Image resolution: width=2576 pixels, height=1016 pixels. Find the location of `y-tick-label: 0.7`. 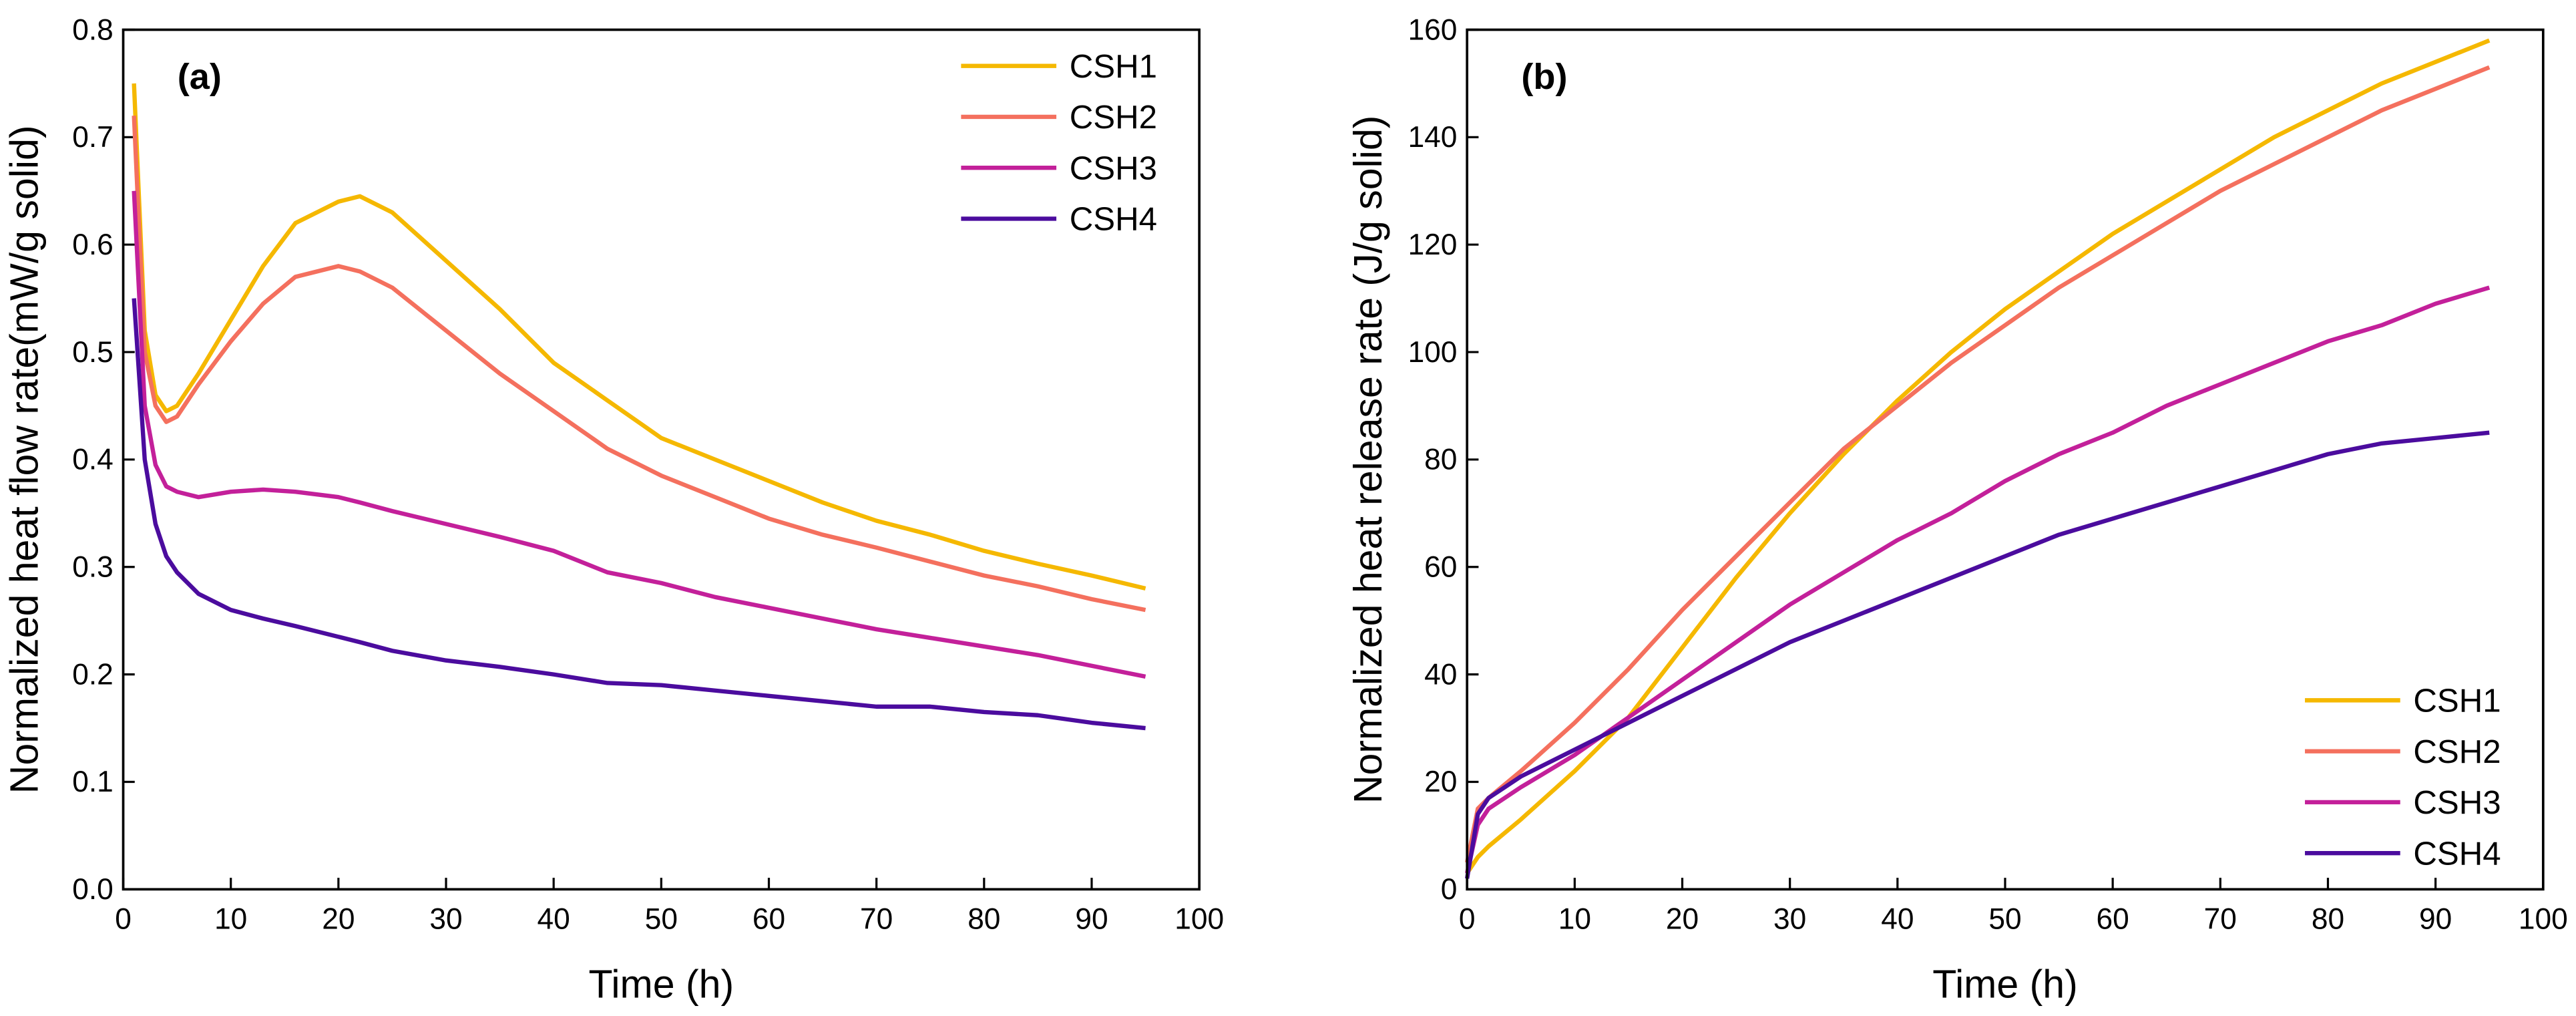

y-tick-label: 0.7 is located at coordinates (93, 137).